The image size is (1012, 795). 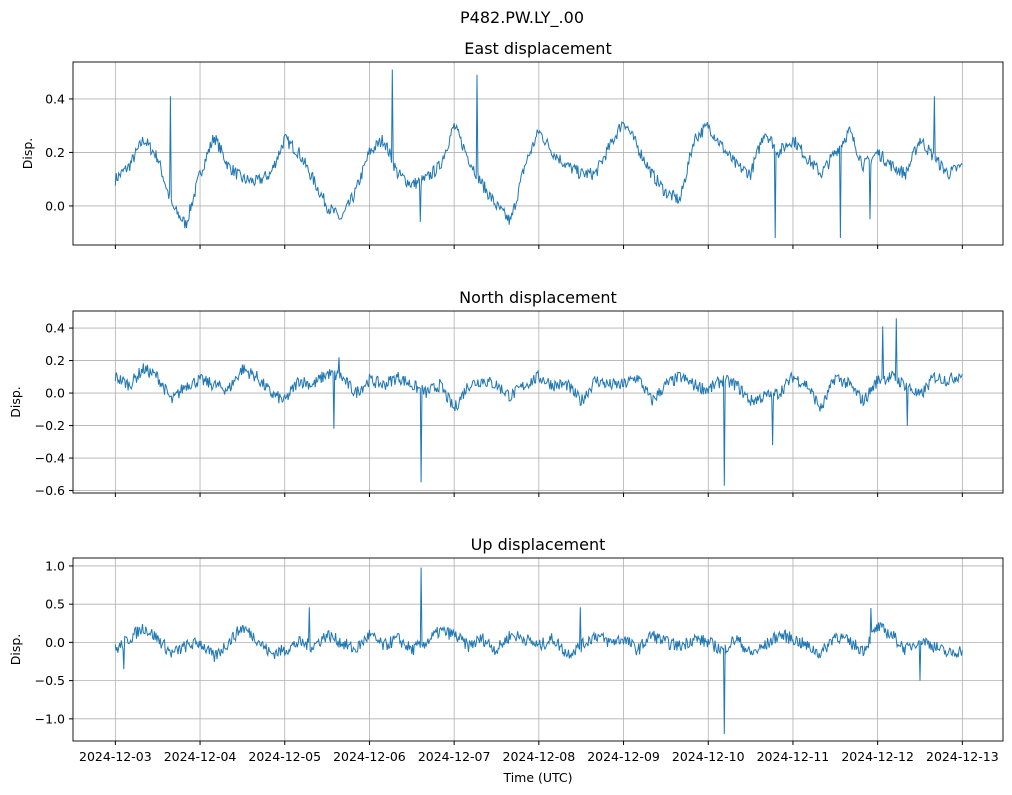 What do you see at coordinates (55, 604) in the screenshot?
I see `y-tick-label: 0.5` at bounding box center [55, 604].